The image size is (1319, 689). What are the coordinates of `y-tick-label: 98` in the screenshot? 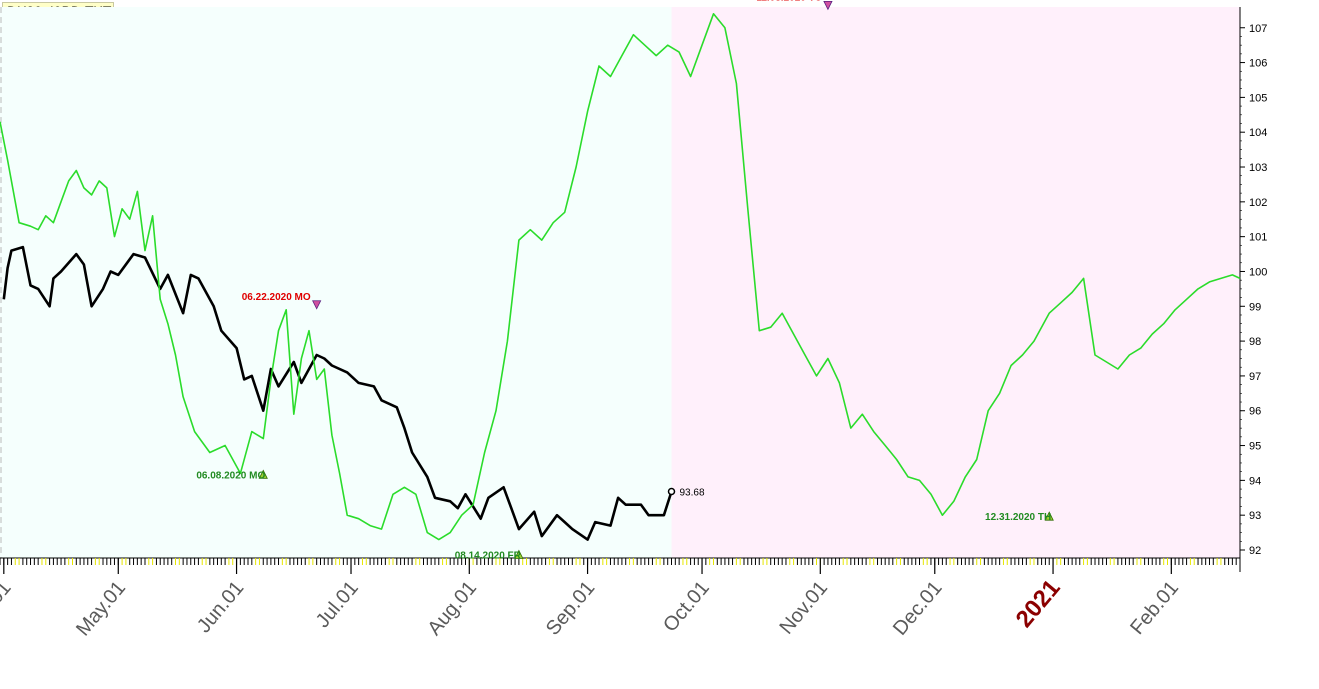 It's located at (1255, 342).